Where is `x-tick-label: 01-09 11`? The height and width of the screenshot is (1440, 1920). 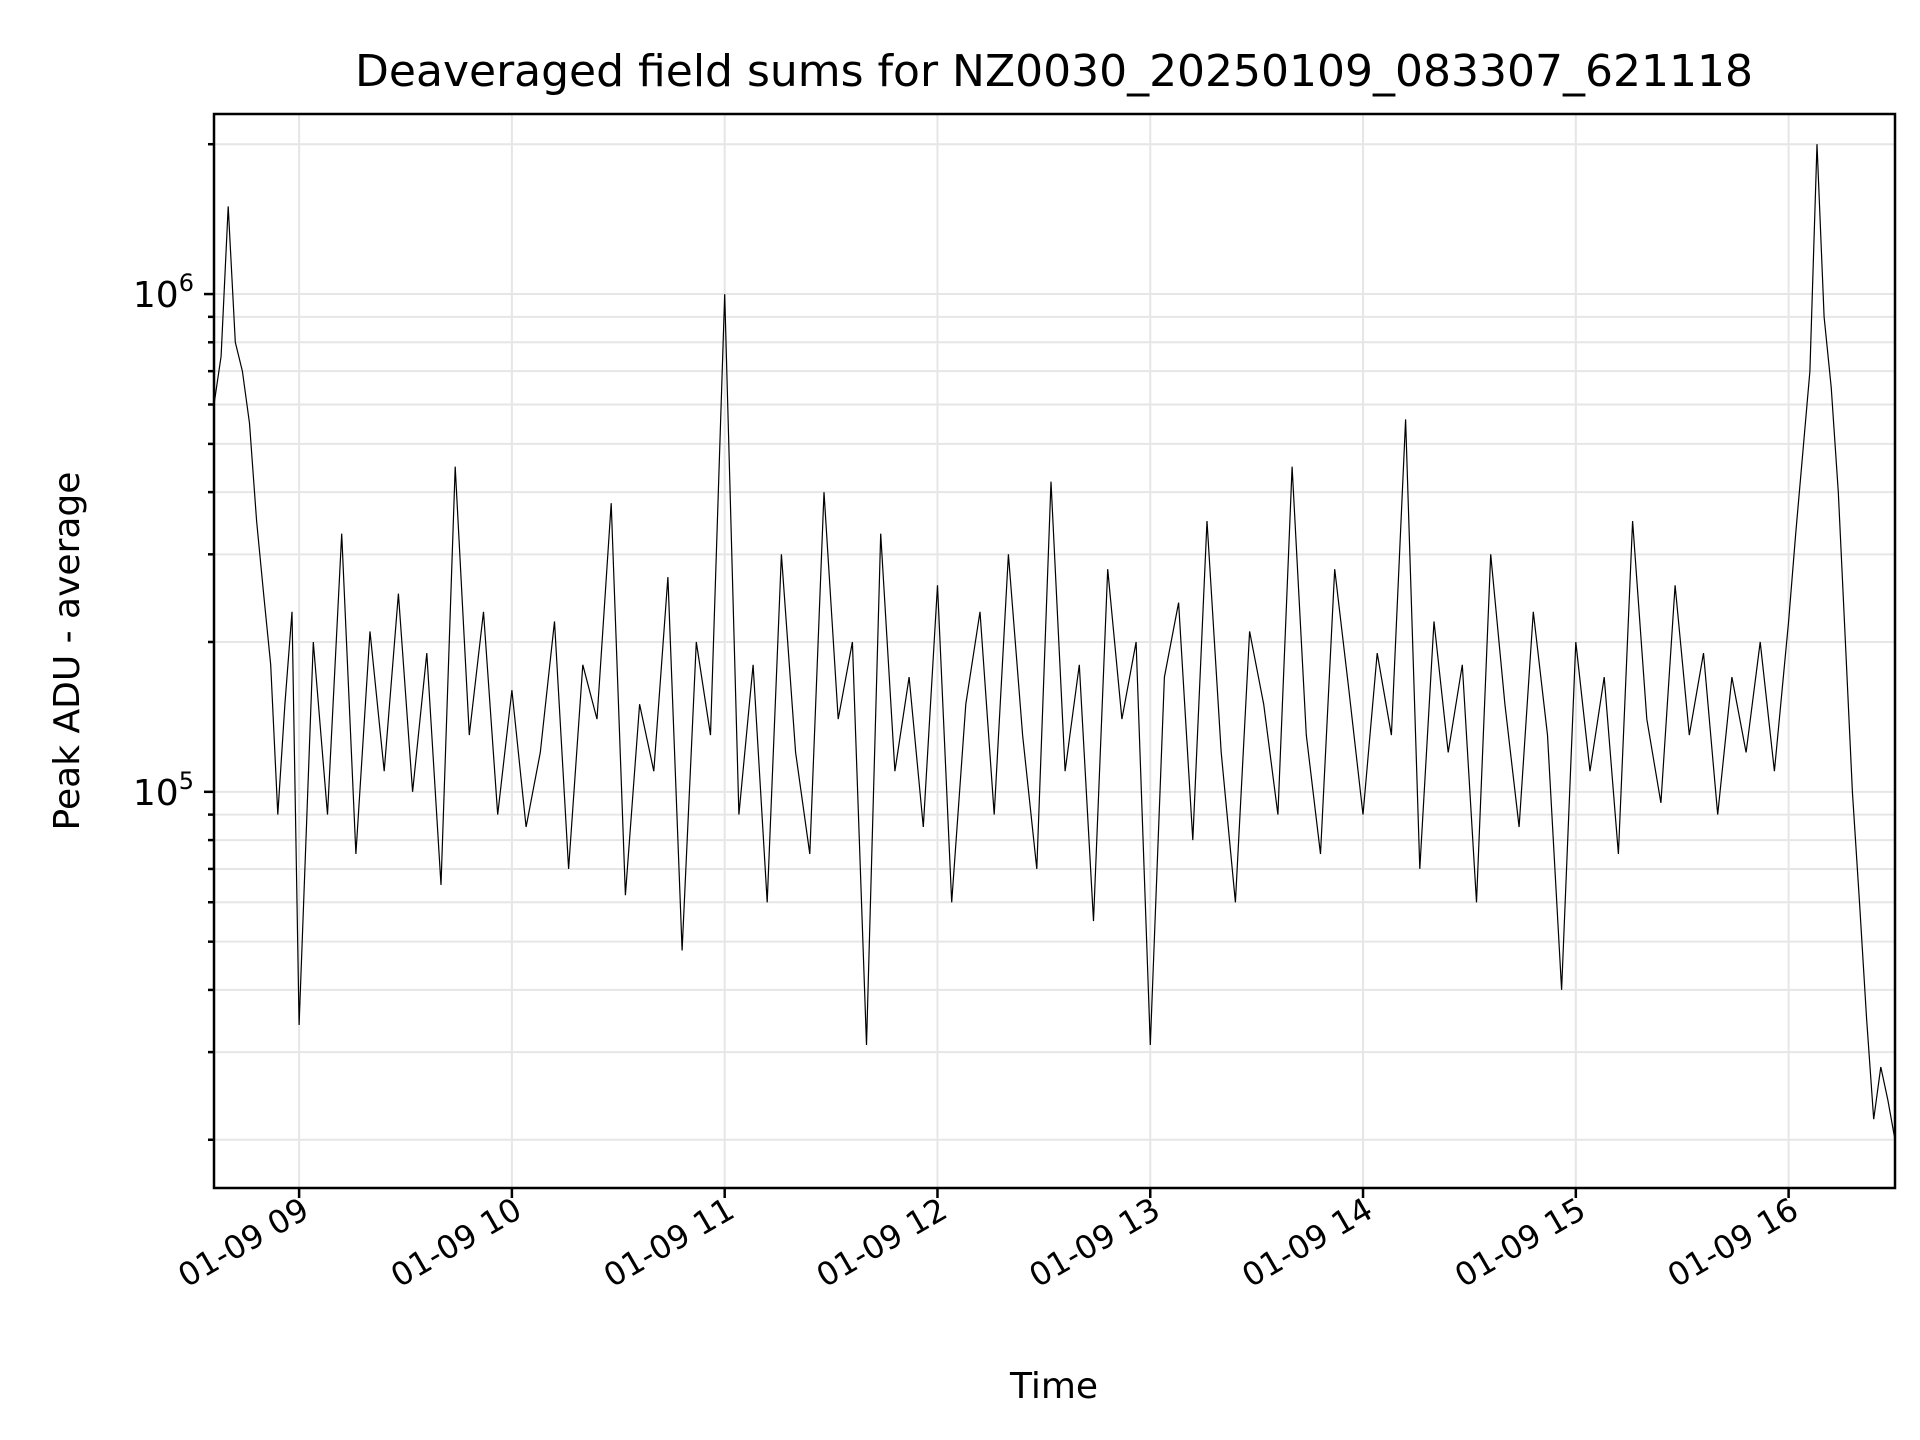 x-tick-label: 01-09 11 is located at coordinates (669, 1242).